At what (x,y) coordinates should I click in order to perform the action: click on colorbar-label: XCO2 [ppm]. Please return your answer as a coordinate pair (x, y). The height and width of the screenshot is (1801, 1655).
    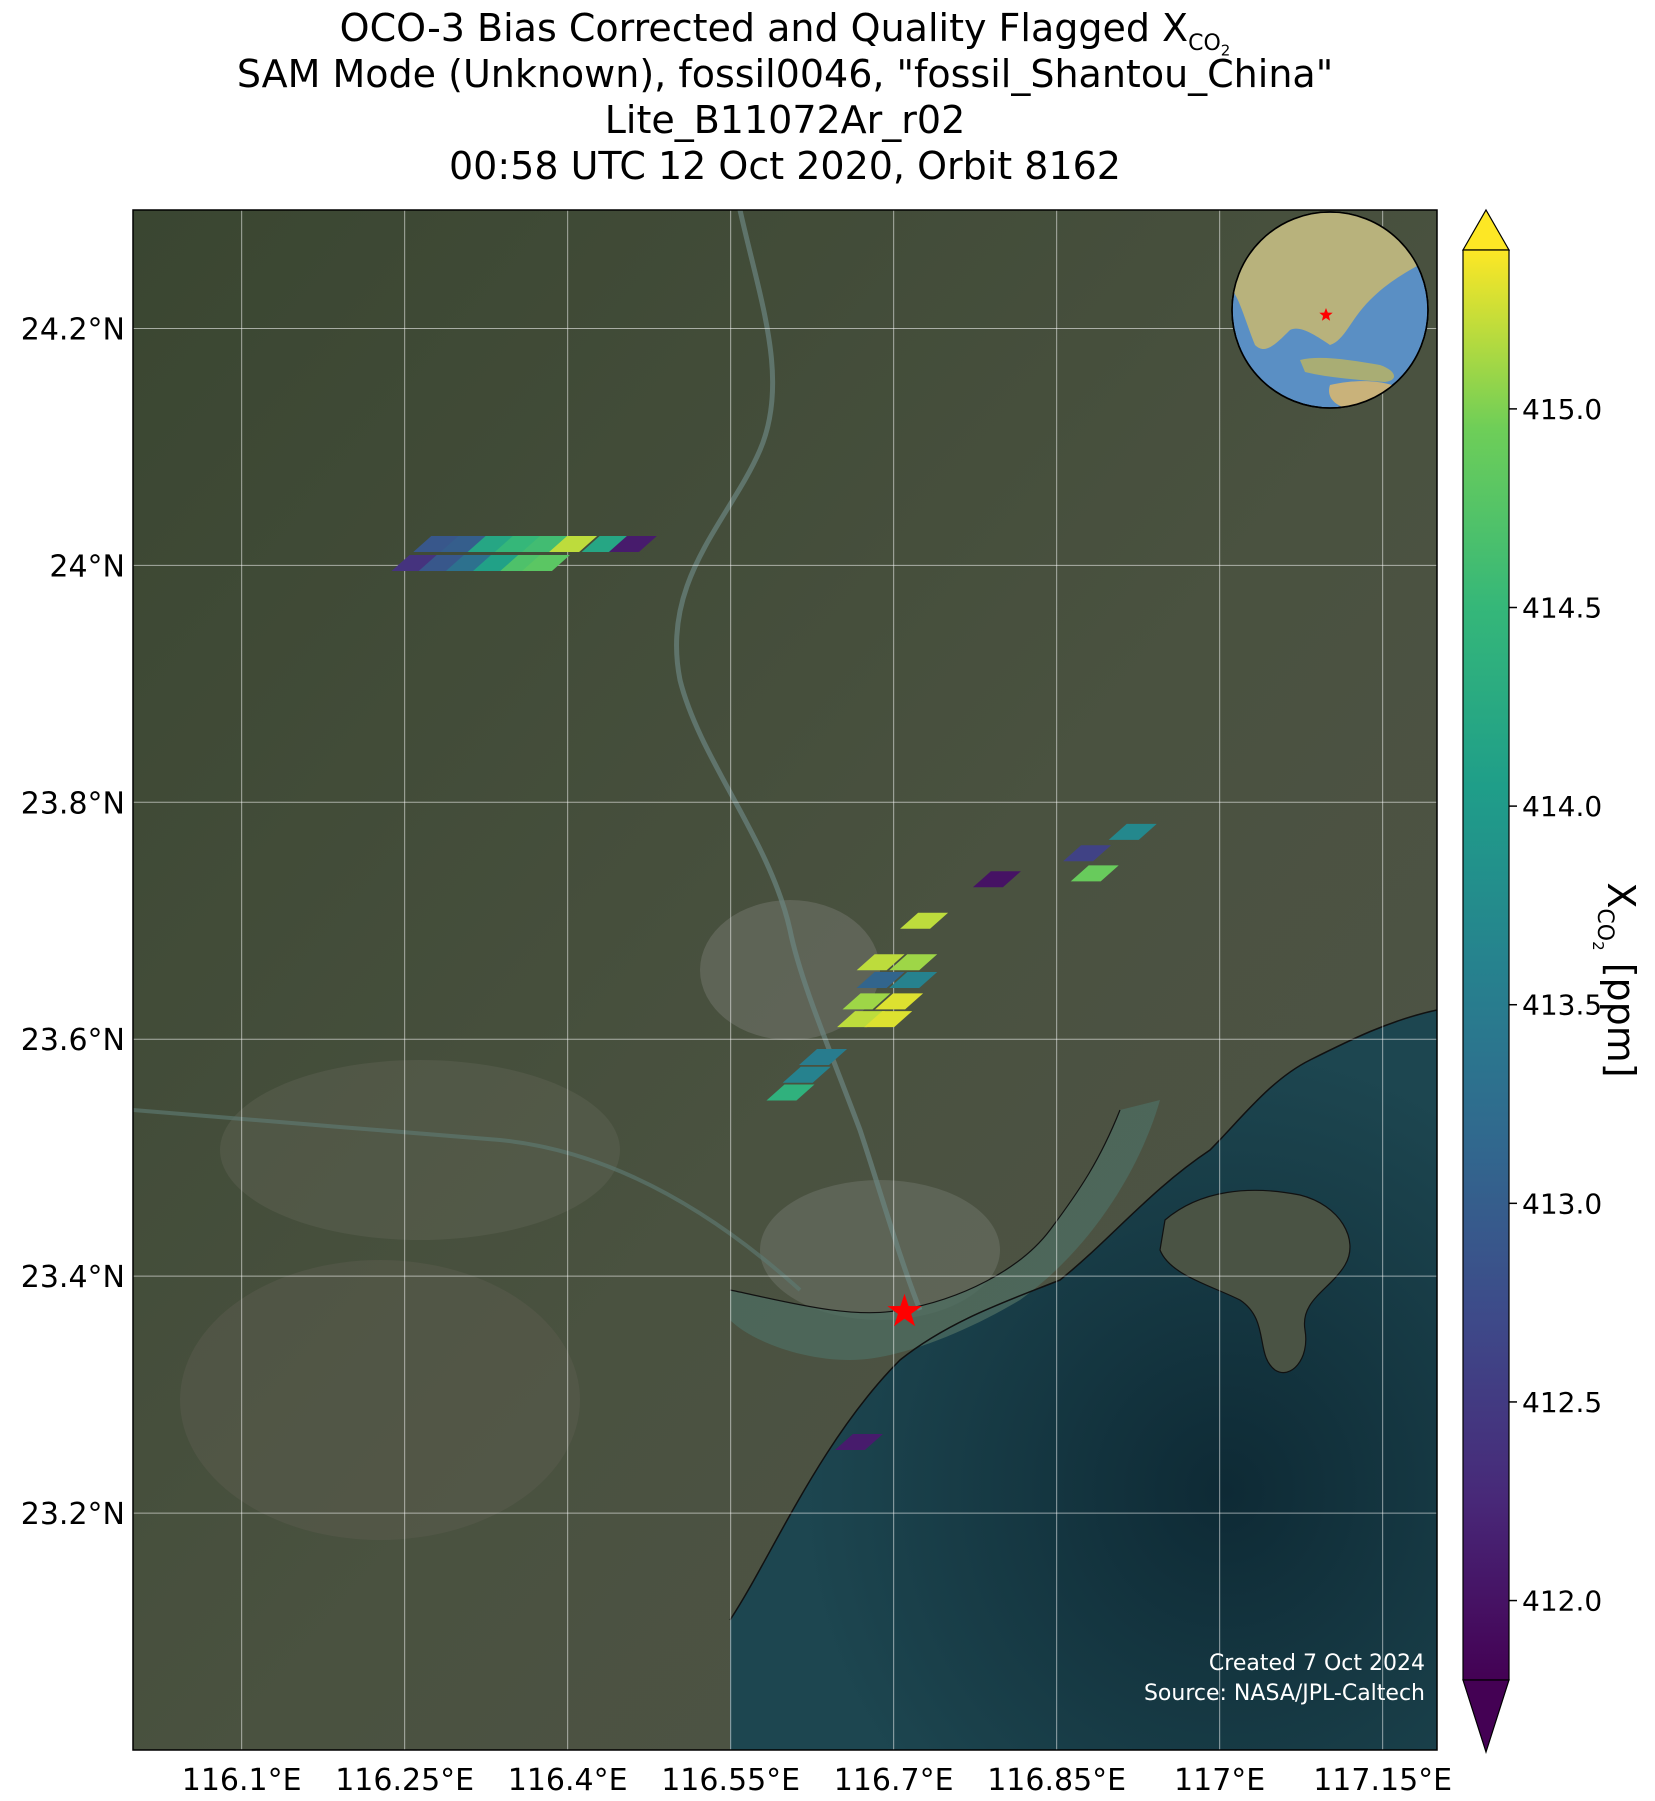
    Looking at the image, I should click on (1616, 979).